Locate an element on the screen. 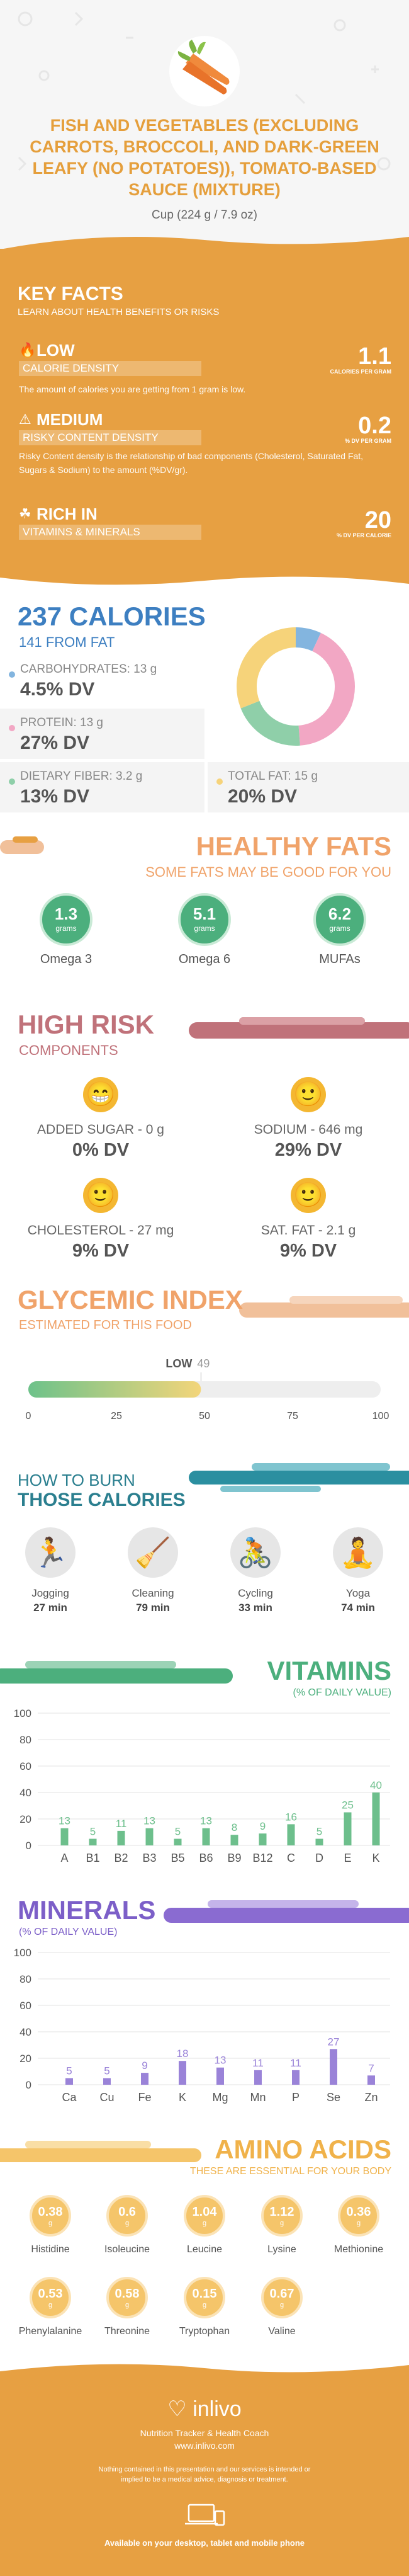 The height and width of the screenshot is (2576, 409). activity-name: Cycling is located at coordinates (256, 1593).